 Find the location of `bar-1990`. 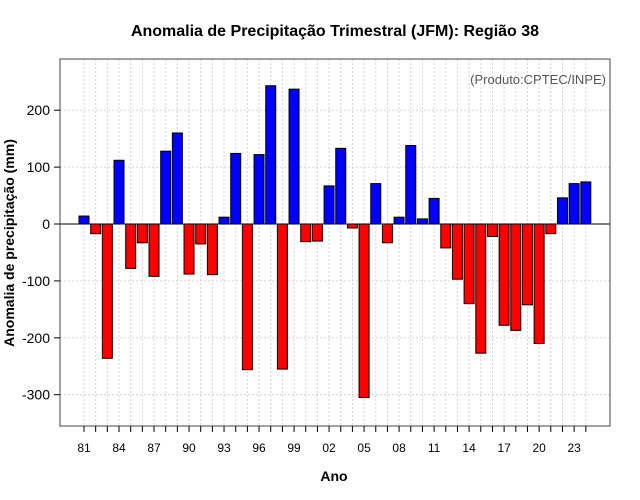

bar-1990 is located at coordinates (189, 249).